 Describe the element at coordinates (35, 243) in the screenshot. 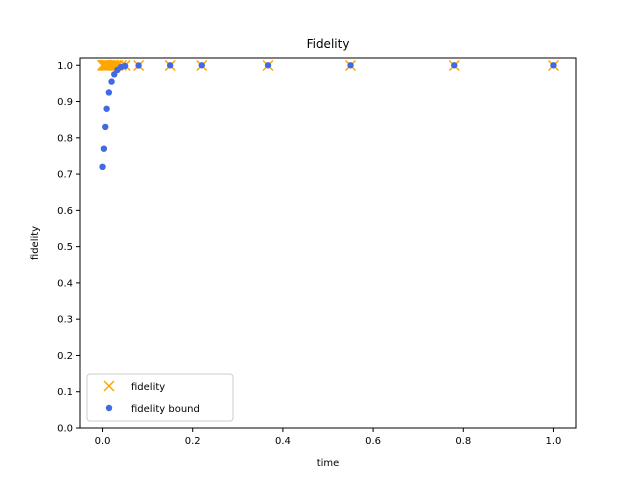

I see `y-axis-label: fidelity` at that location.